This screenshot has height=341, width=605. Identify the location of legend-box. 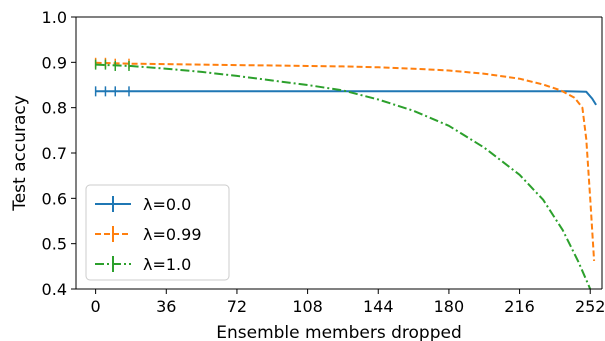
(157, 232).